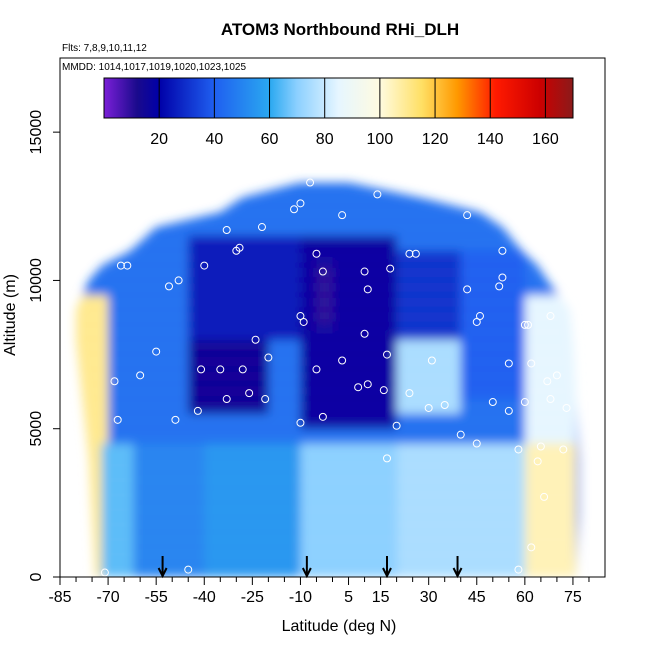  I want to click on x-tick-label: -55, so click(156, 597).